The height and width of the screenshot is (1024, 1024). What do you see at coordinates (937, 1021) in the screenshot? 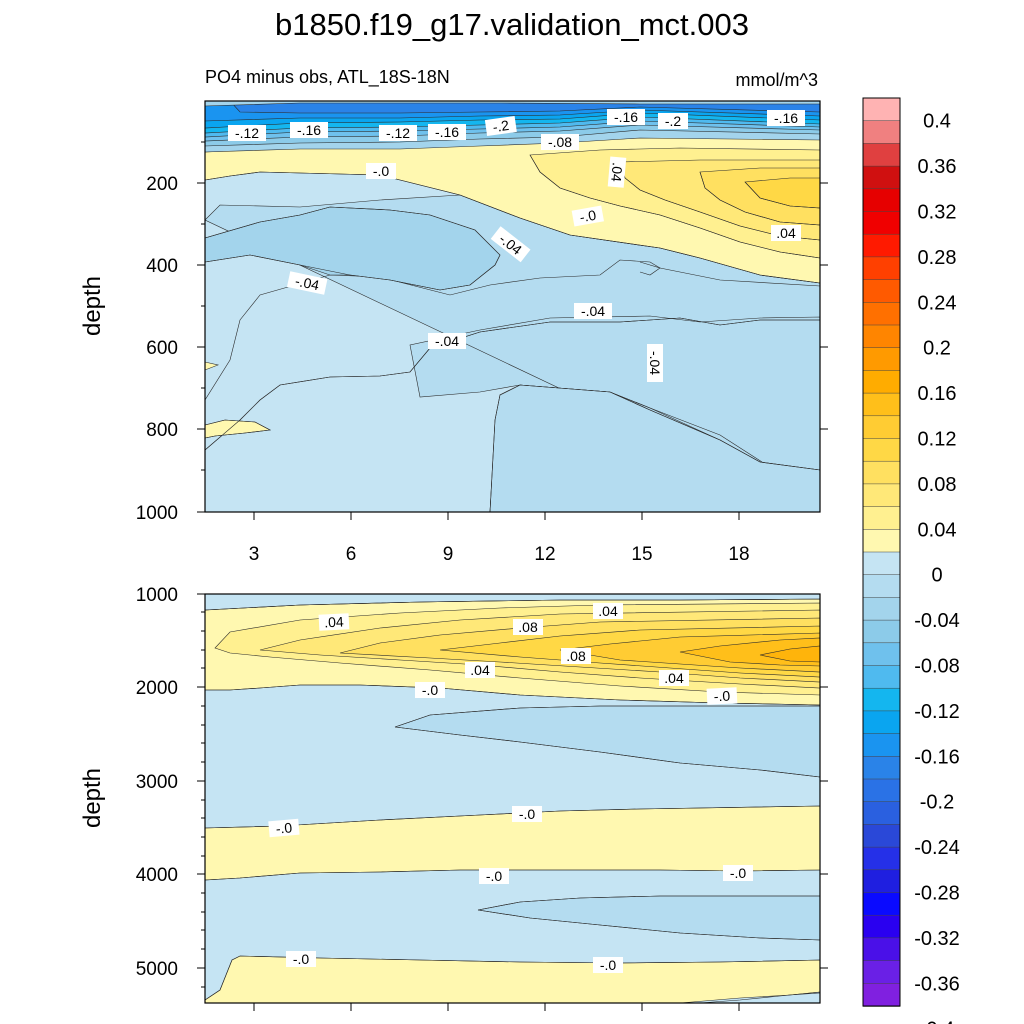
I see `colorbar-tick-label: -0.4` at bounding box center [937, 1021].